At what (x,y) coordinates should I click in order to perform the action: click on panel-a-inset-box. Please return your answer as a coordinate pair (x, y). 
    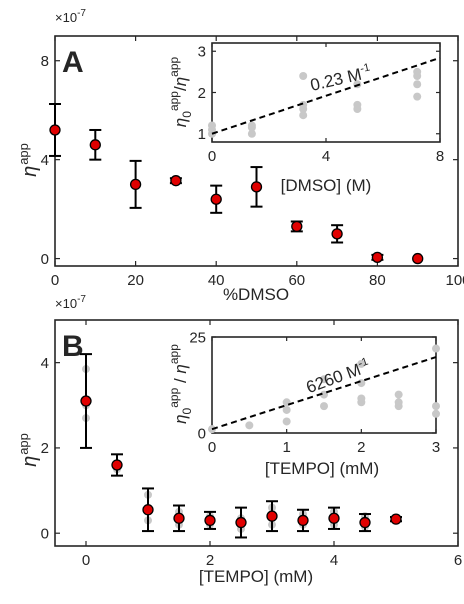
    Looking at the image, I should click on (326, 92).